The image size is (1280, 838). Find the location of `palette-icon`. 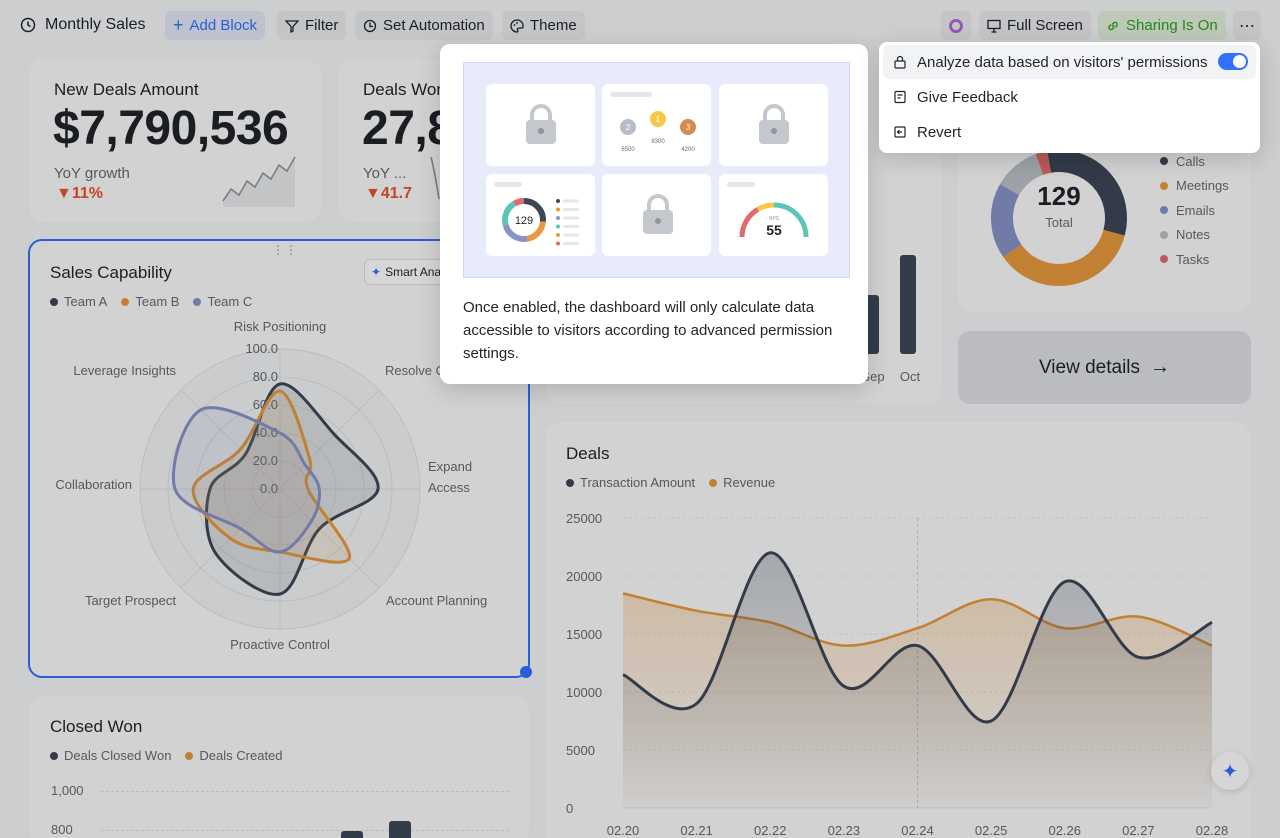

palette-icon is located at coordinates (517, 25).